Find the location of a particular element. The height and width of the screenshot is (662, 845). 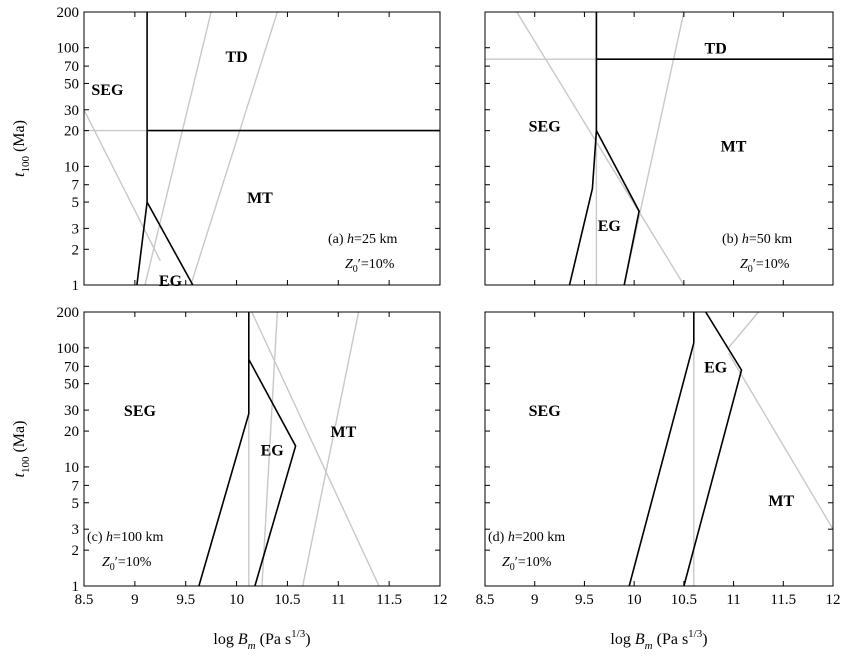

panel-c-ytick-label-6: 20 is located at coordinates (71, 432).